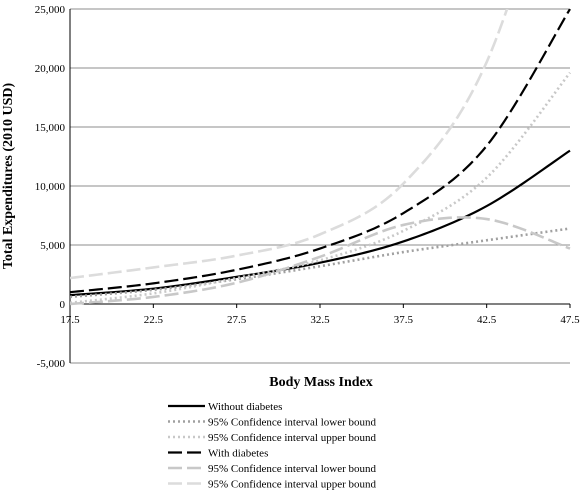  I want to click on x-tick-label: 27.5, so click(237, 320).